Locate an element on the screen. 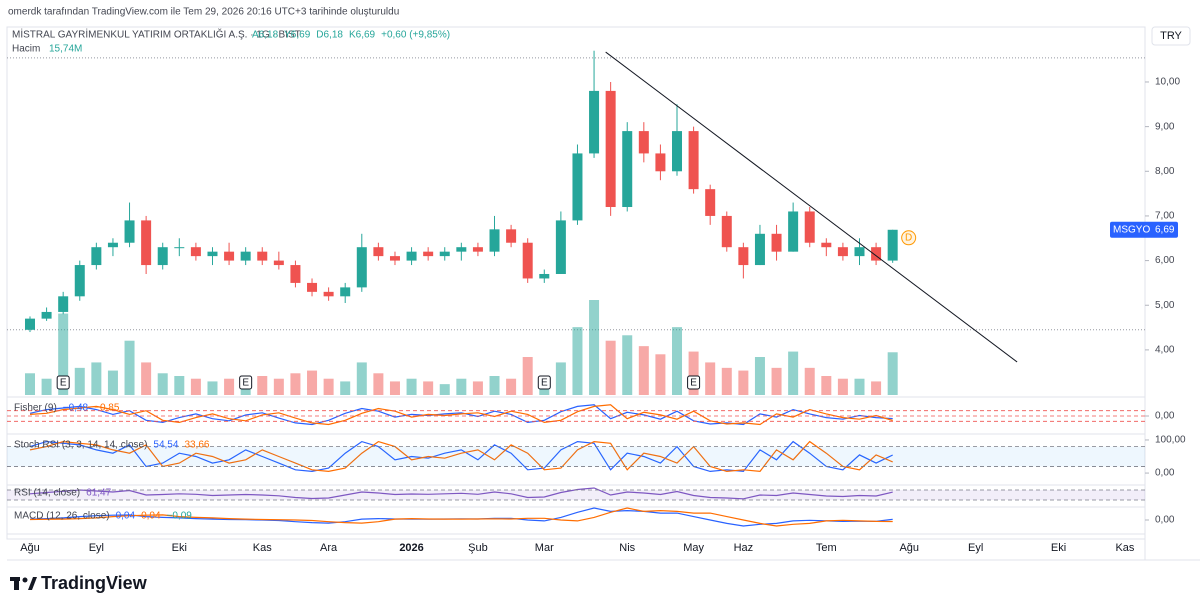 Image resolution: width=1200 pixels, height=609 pixels. currency: TRY is located at coordinates (1171, 36).